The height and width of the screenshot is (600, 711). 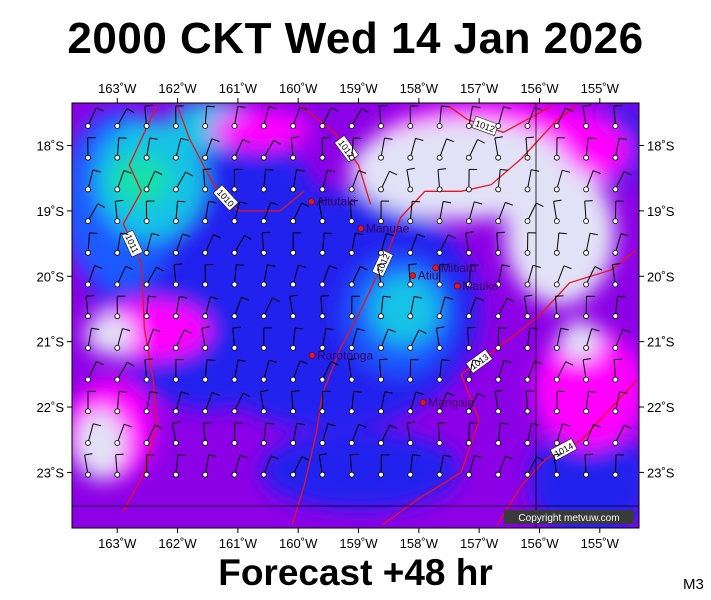 I want to click on lon-label-top: 158˚W, so click(x=419, y=88).